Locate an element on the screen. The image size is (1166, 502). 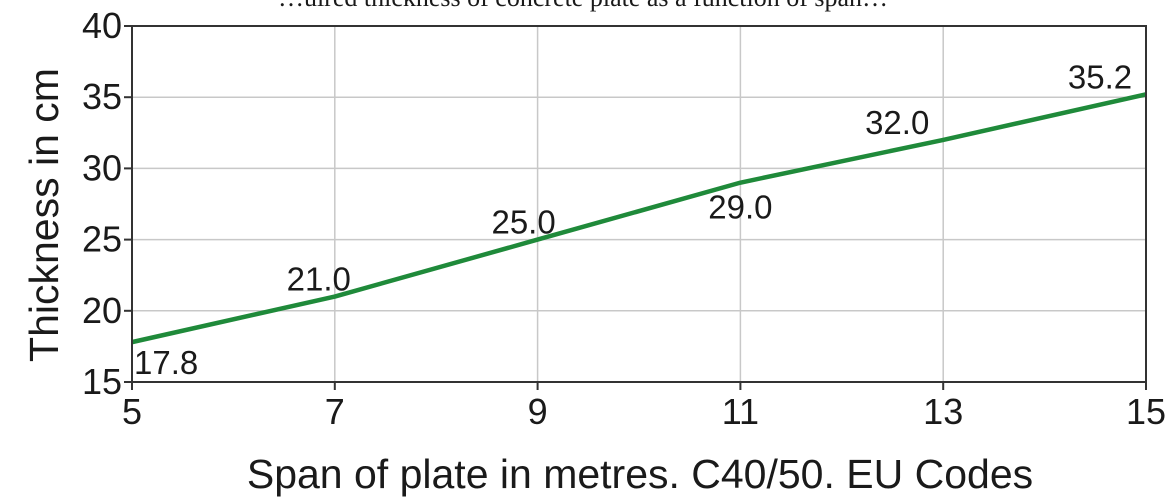
data-label: 21.0 is located at coordinates (319, 279).